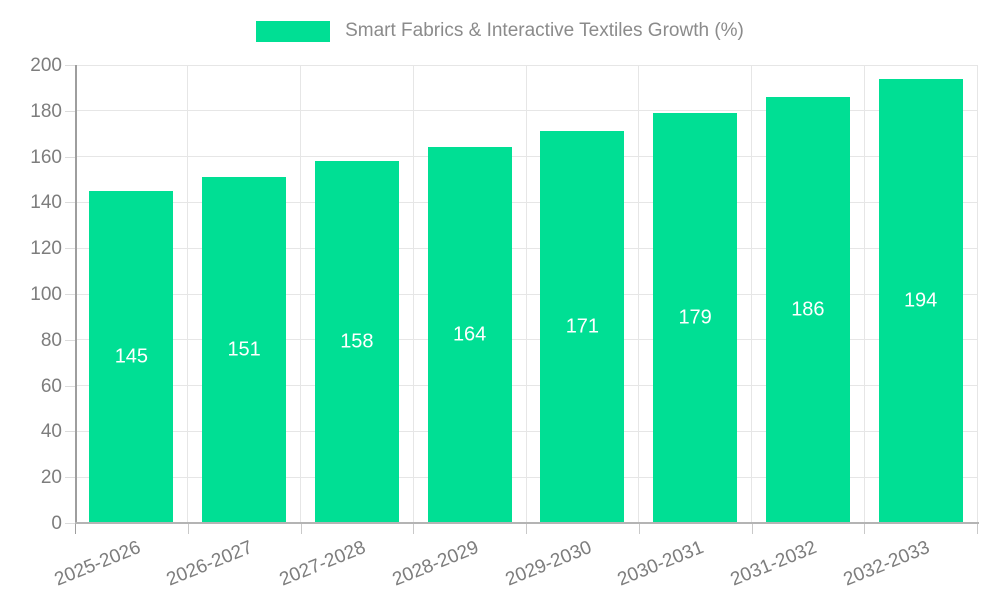  I want to click on x-tick-label: 2031-2032, so click(773, 564).